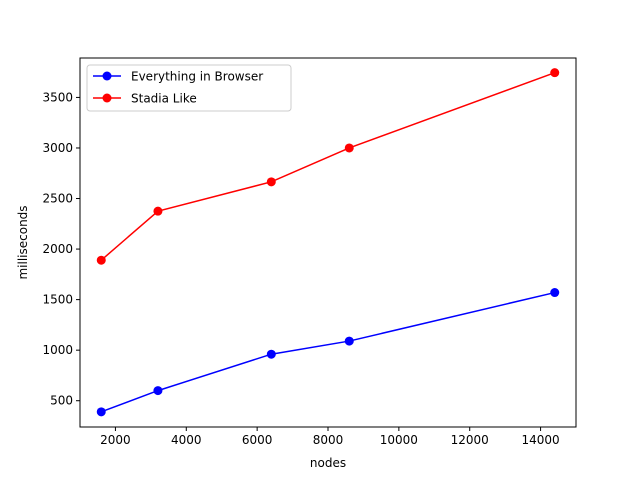  I want to click on x-tick-label: 8000, so click(328, 440).